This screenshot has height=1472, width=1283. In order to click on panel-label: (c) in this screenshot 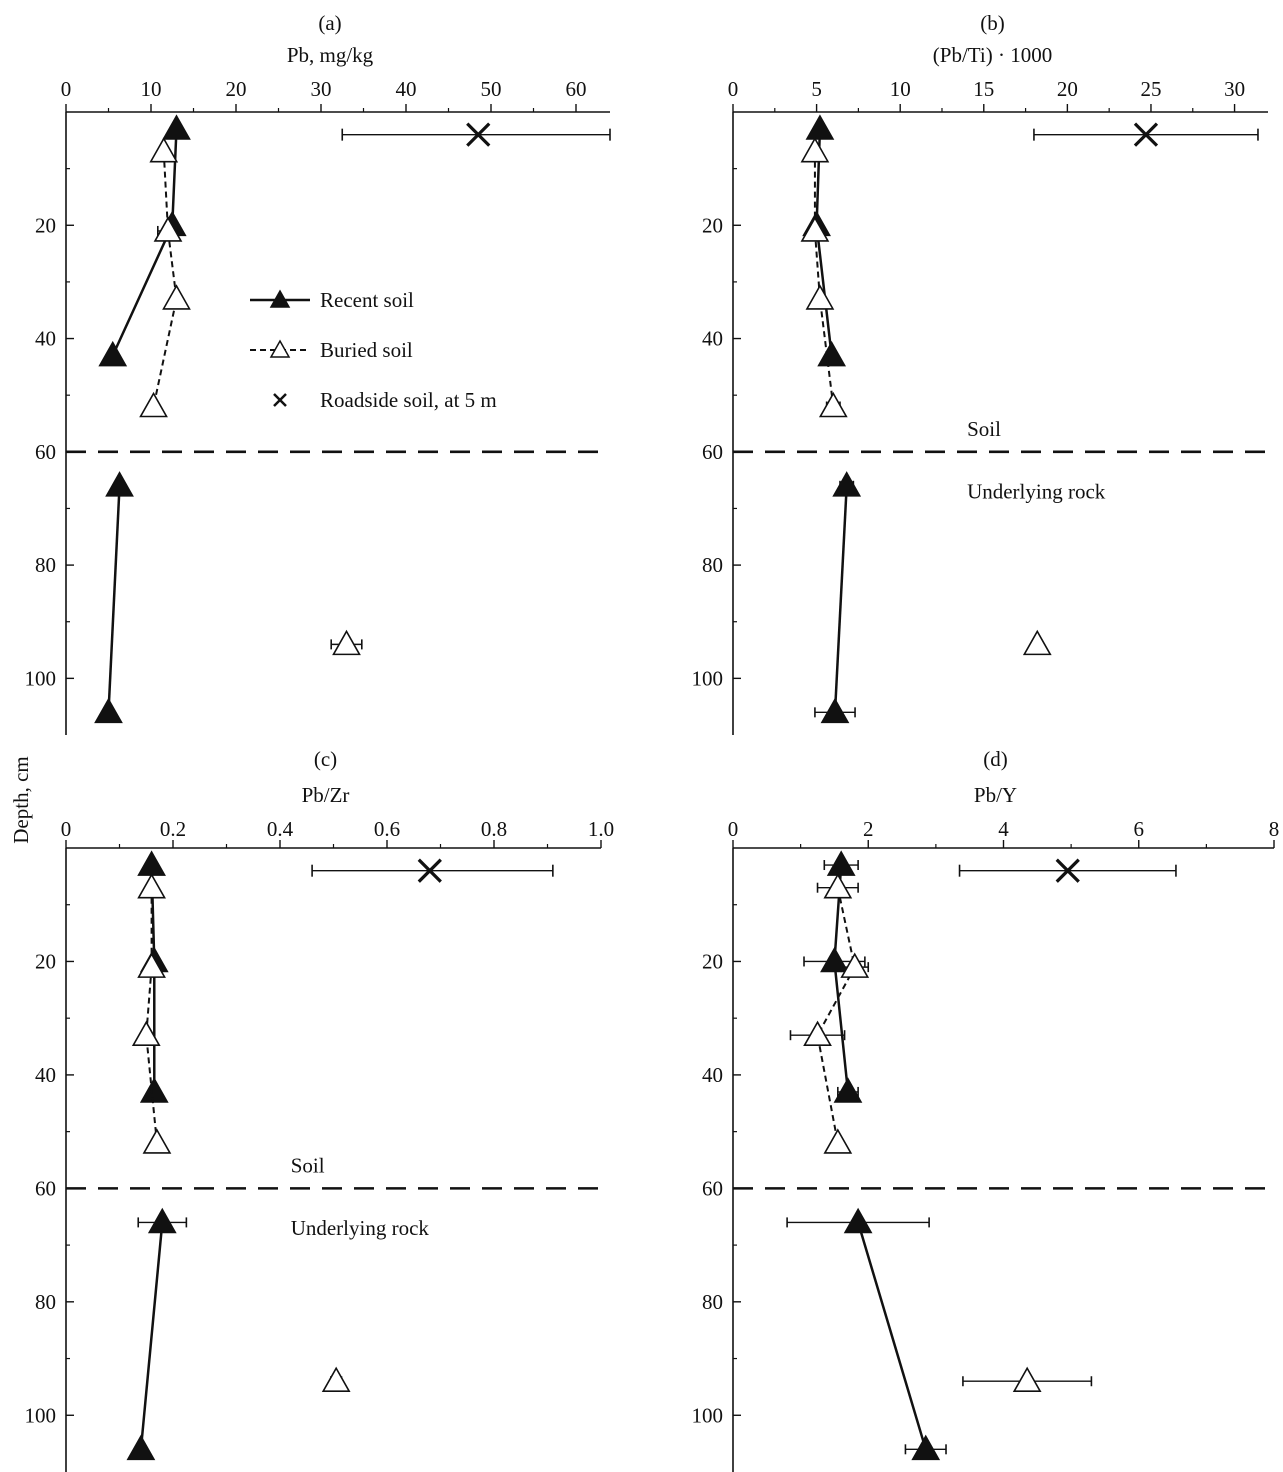, I will do `click(325, 759)`.